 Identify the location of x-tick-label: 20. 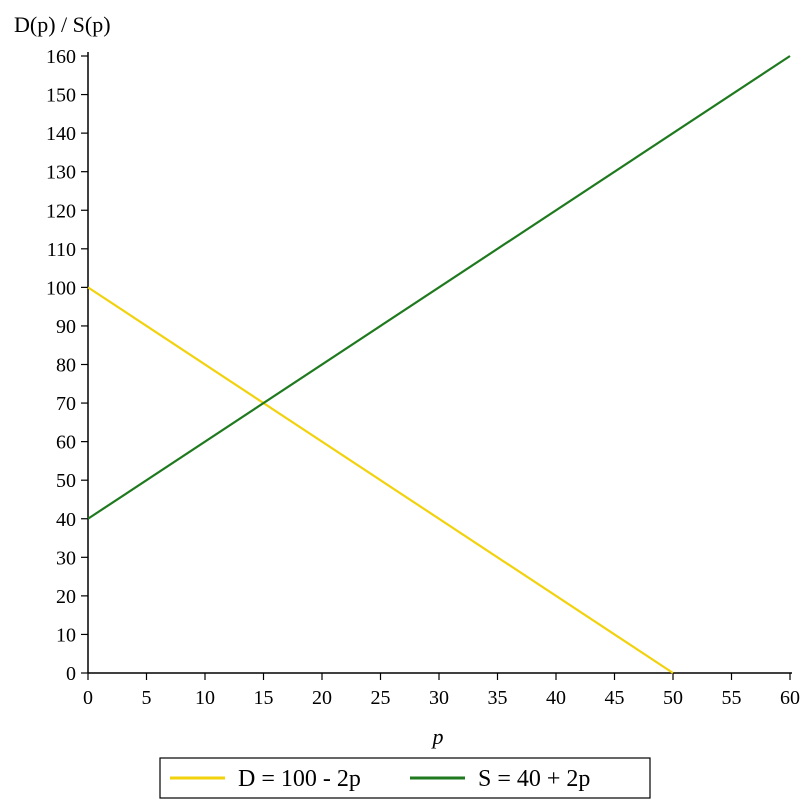
(322, 698).